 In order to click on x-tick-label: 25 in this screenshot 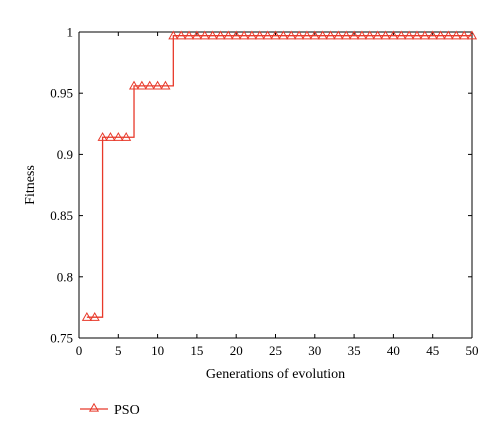, I will do `click(275, 350)`.